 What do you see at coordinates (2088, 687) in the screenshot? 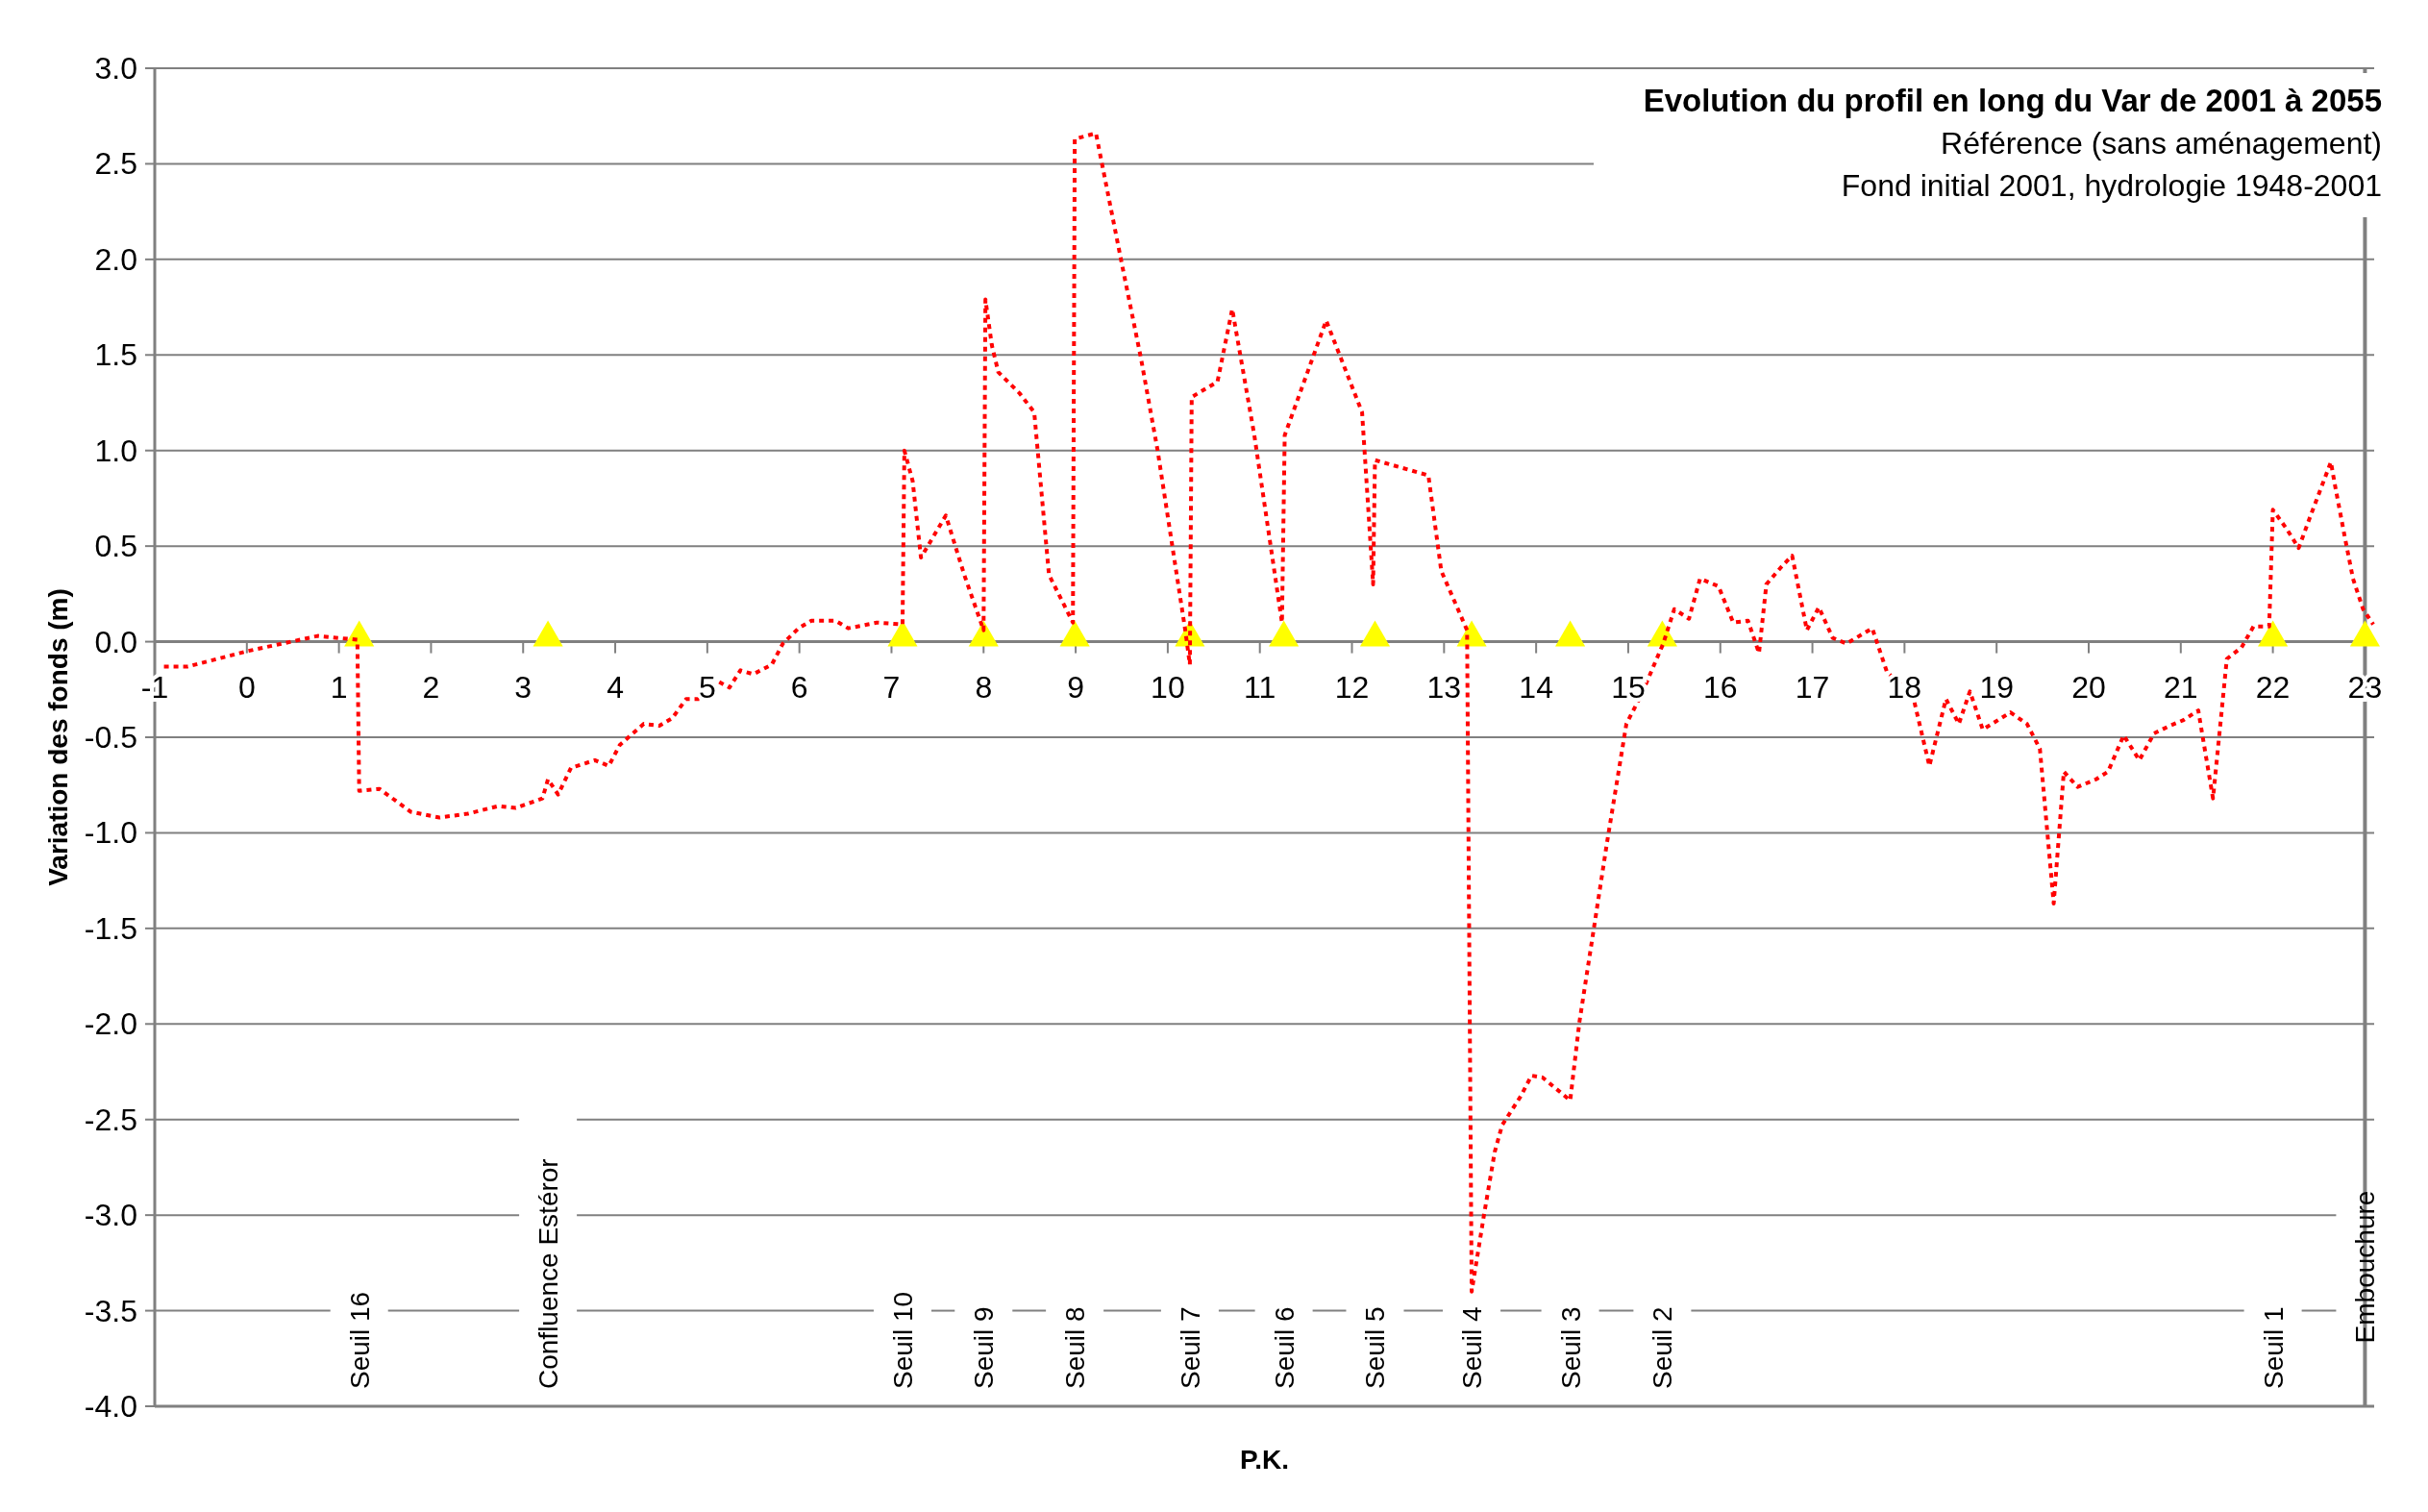
I see `x-tick-label: 20` at bounding box center [2088, 687].